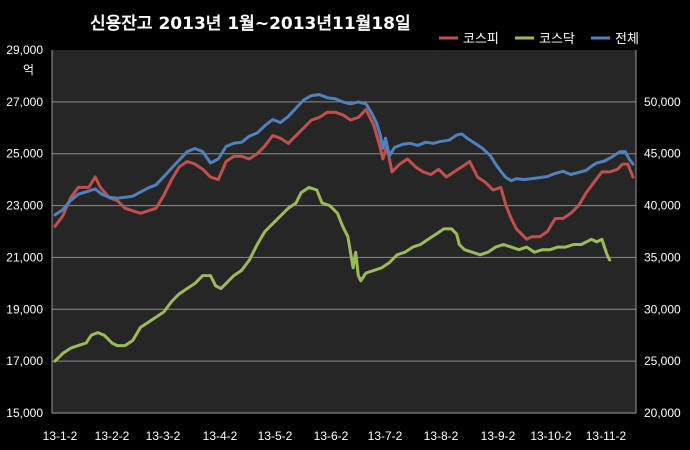 The image size is (690, 450). What do you see at coordinates (250, 24) in the screenshot?
I see `chart-title: 신용잔고 2013년 1월~2013년11월18일` at bounding box center [250, 24].